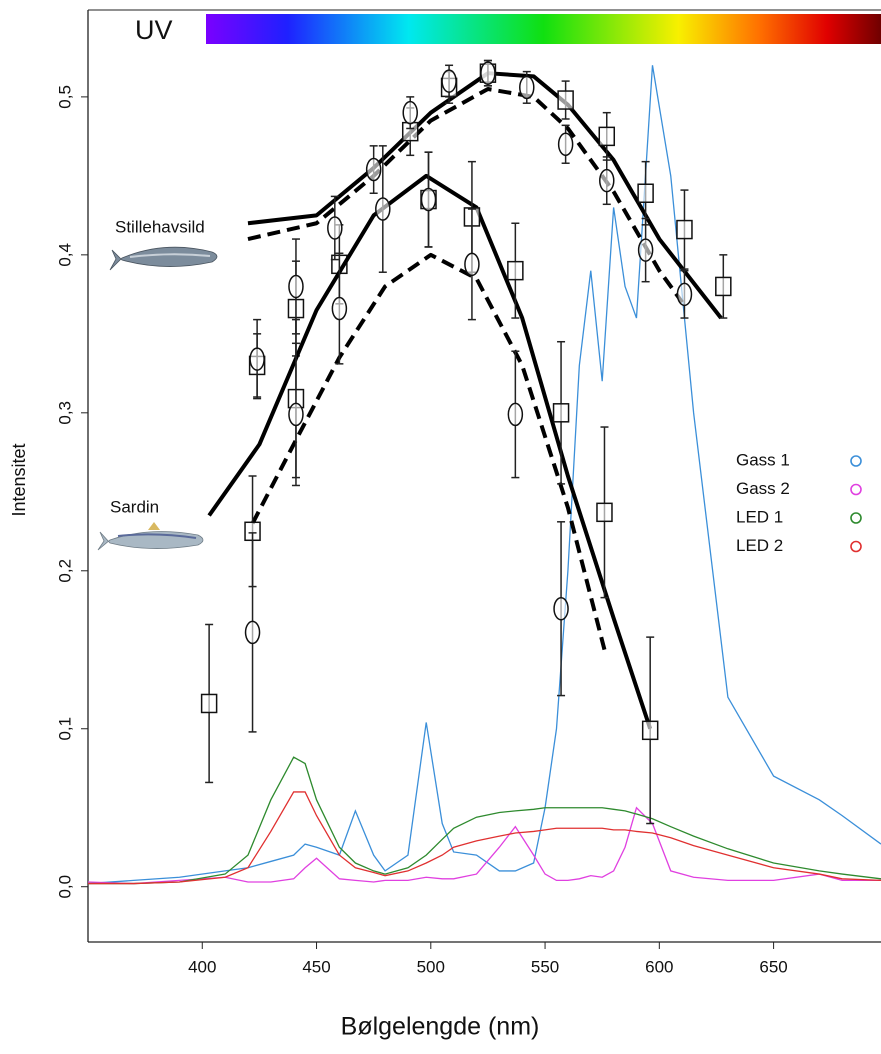  I want to click on x-axis-title: Bølgelengde (nm), so click(440, 1027).